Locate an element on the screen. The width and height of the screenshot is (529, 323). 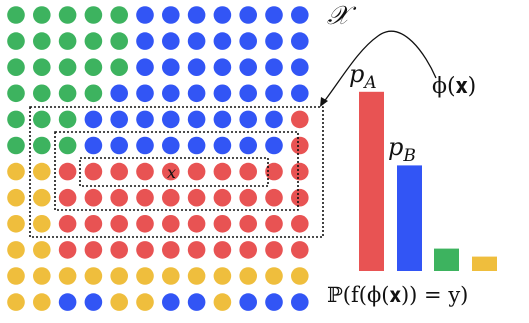
bar-label-pb: pB is located at coordinates (402, 149).